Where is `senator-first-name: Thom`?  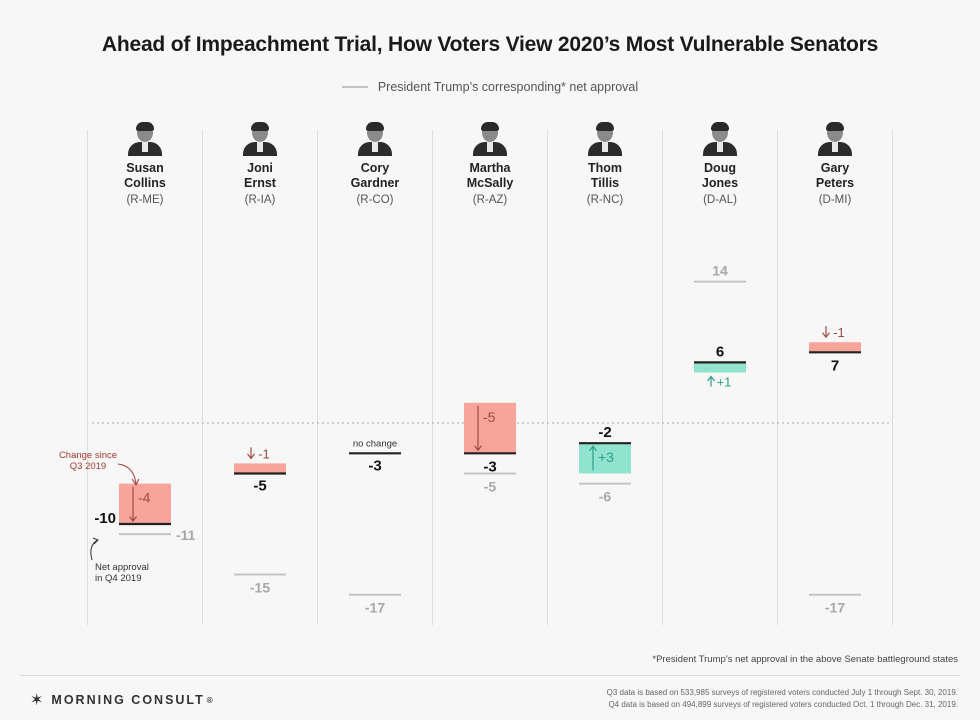
senator-first-name: Thom is located at coordinates (605, 168).